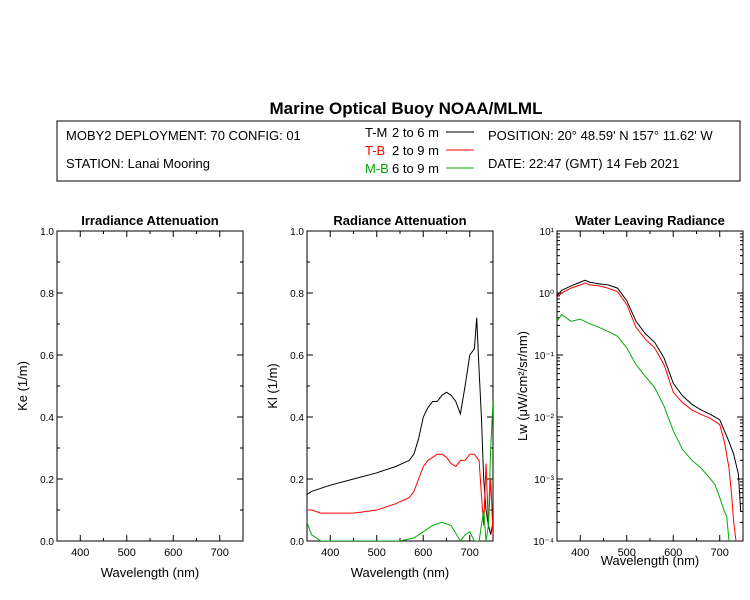 The width and height of the screenshot is (750, 600). I want to click on legend-range-t-b: 2 to 9 m, so click(415, 150).